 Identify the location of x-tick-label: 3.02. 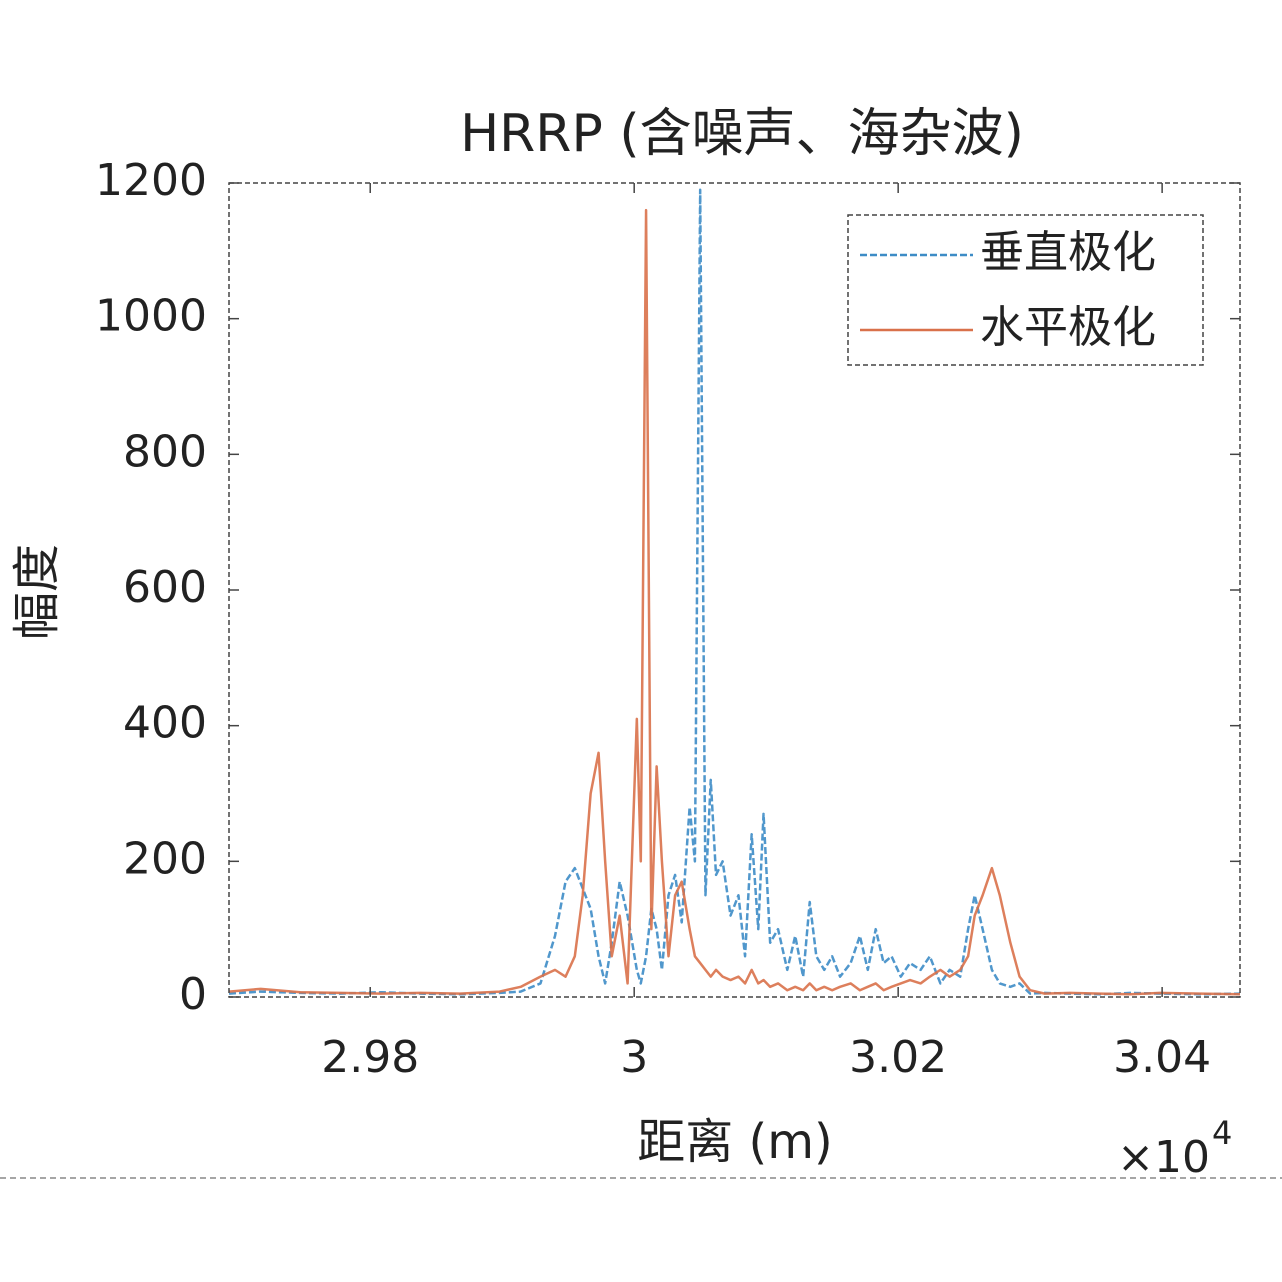
(898, 1057).